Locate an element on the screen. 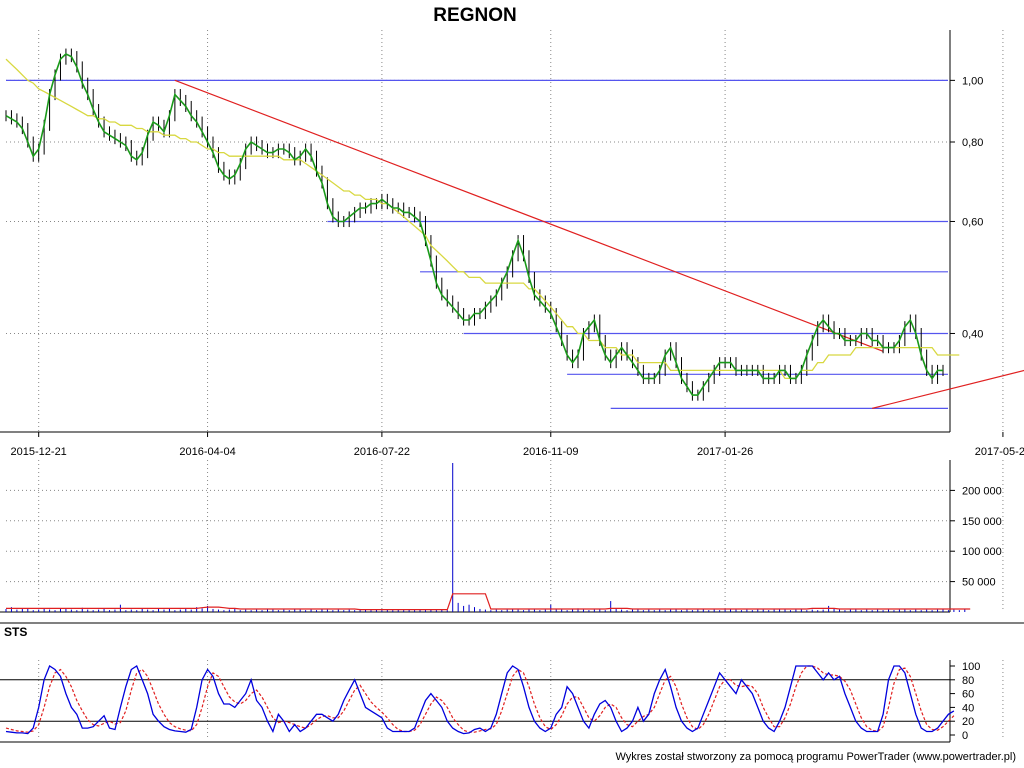 This screenshot has height=768, width=1024. sts-y-tick-label: 60 is located at coordinates (968, 695).